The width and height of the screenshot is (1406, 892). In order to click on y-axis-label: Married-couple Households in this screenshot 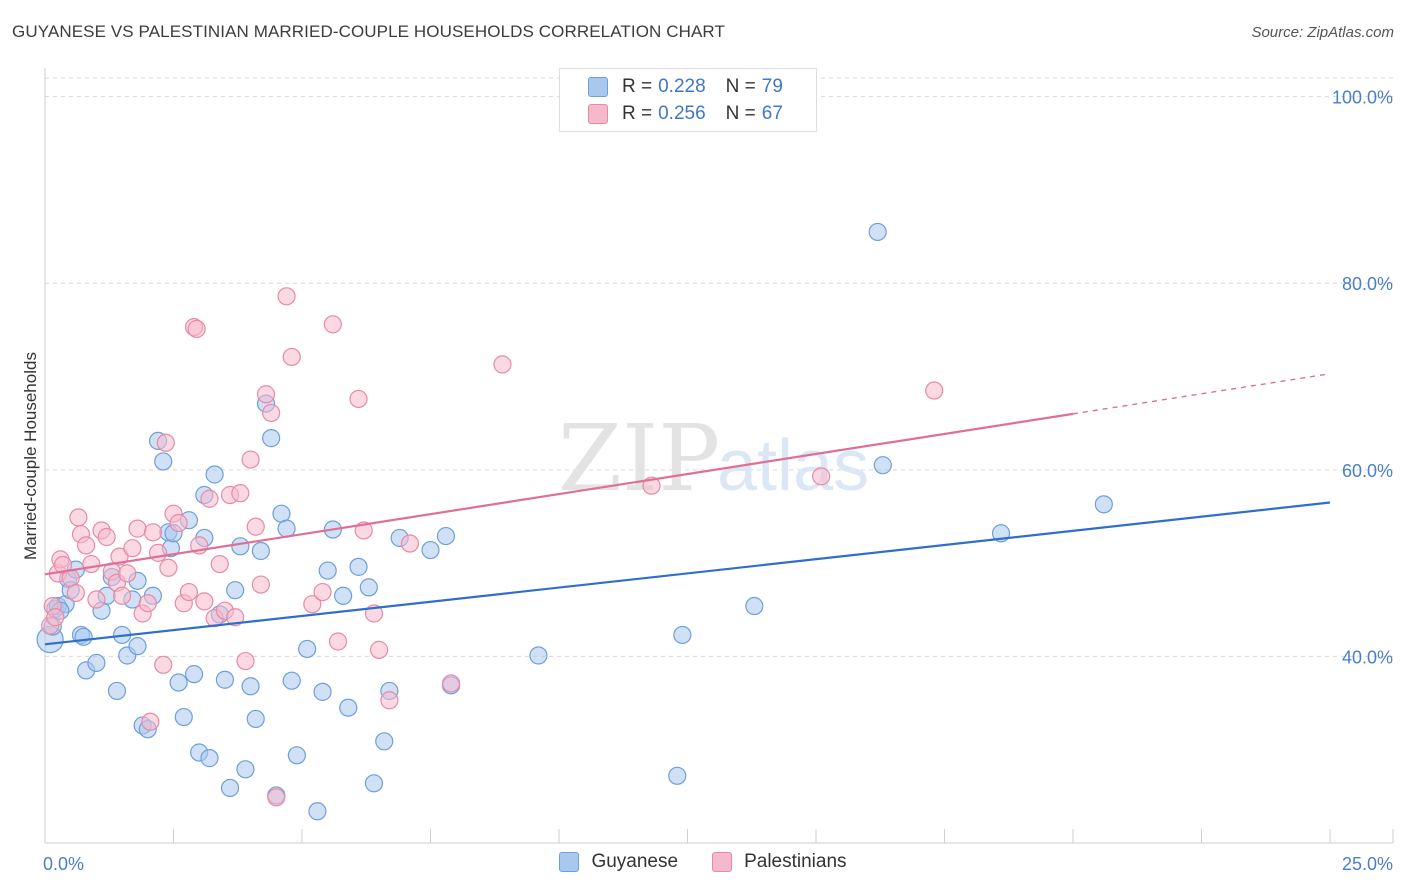, I will do `click(30, 456)`.